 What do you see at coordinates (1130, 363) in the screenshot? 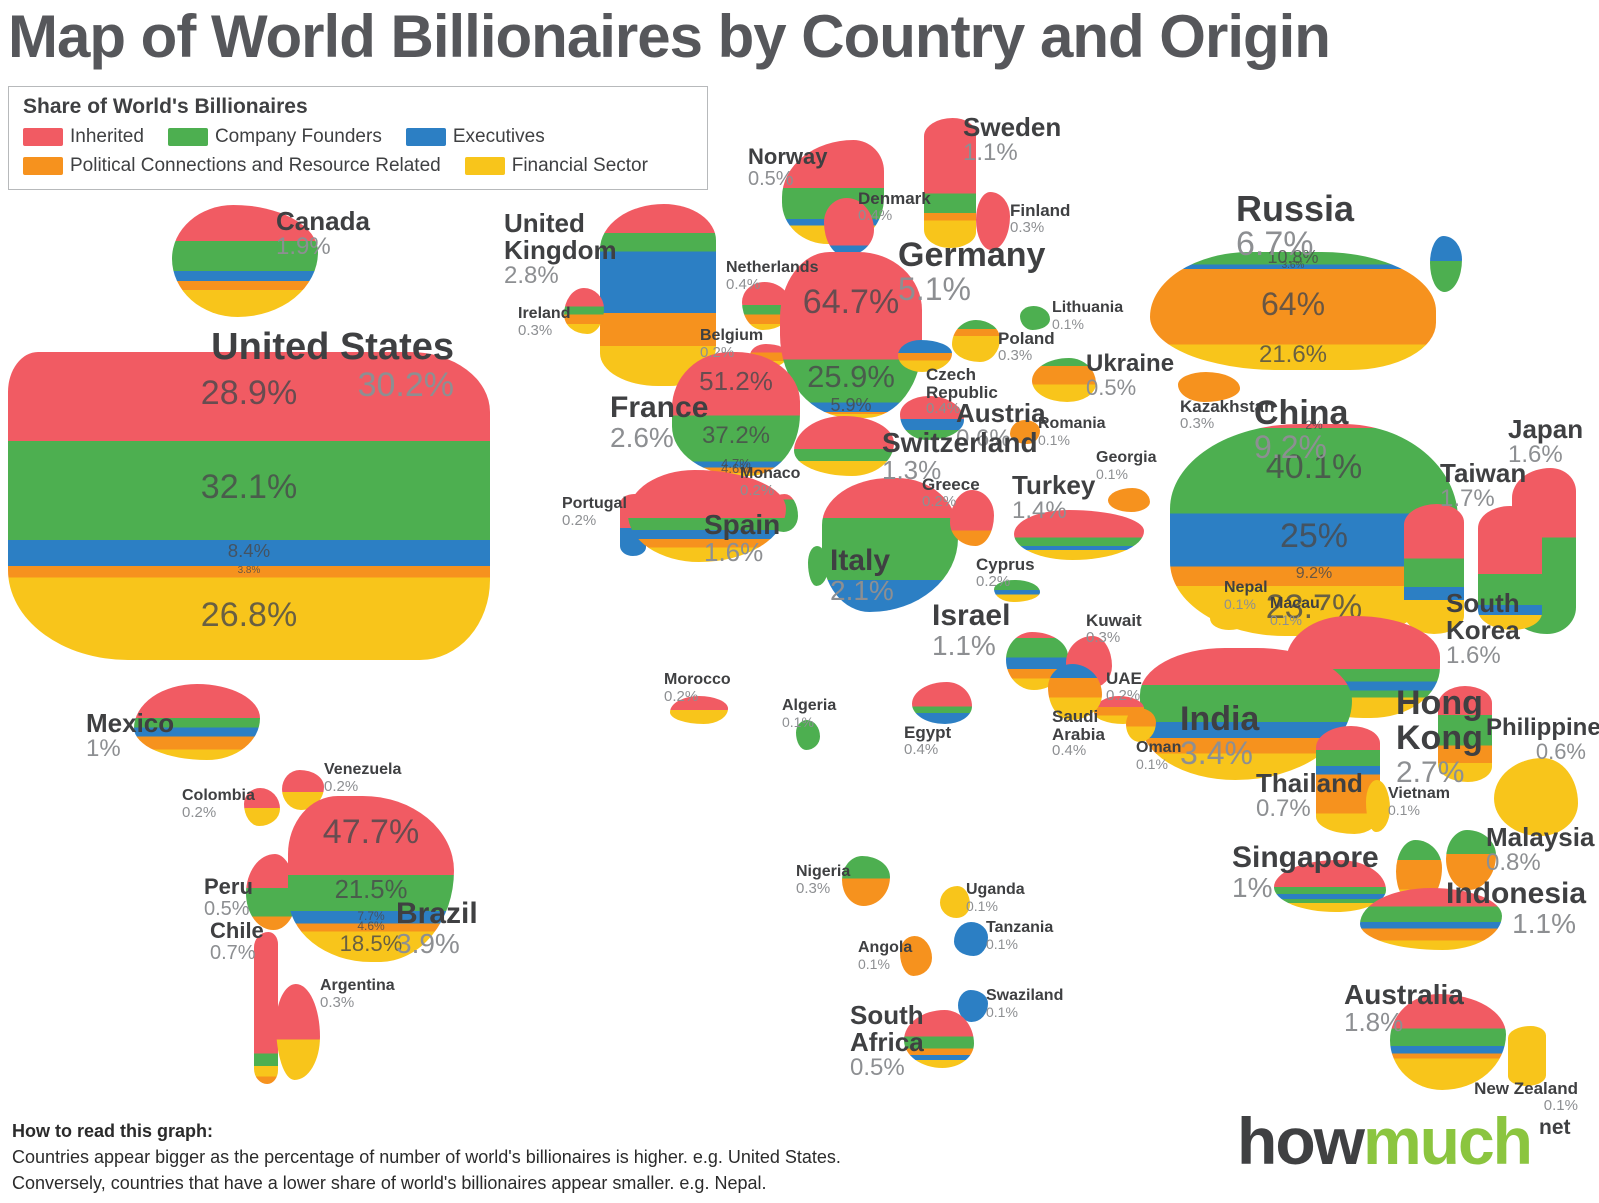
I see `country-name: Ukraine` at bounding box center [1130, 363].